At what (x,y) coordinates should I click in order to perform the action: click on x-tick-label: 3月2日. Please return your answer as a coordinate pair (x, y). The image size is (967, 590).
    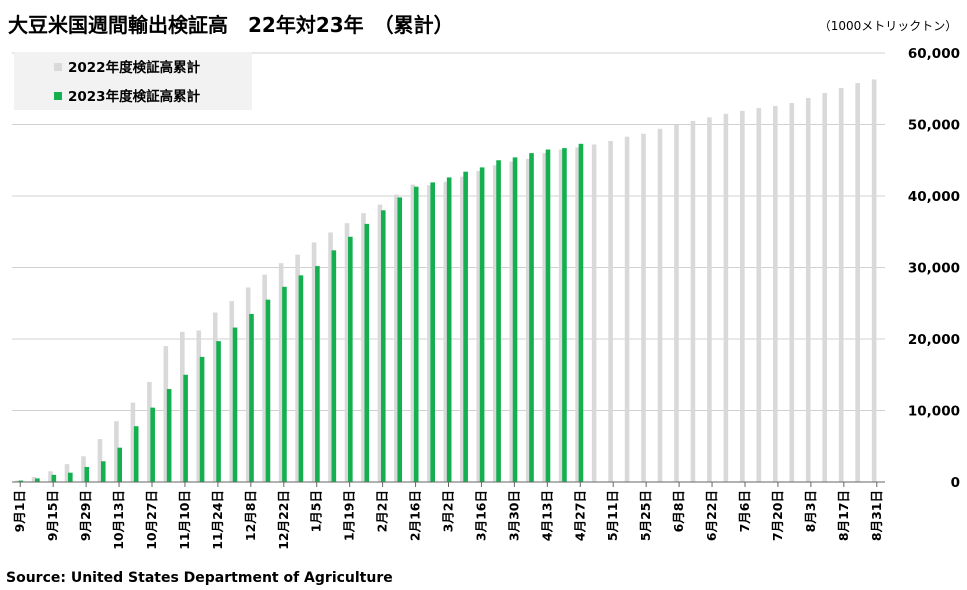
    Looking at the image, I should click on (448, 511).